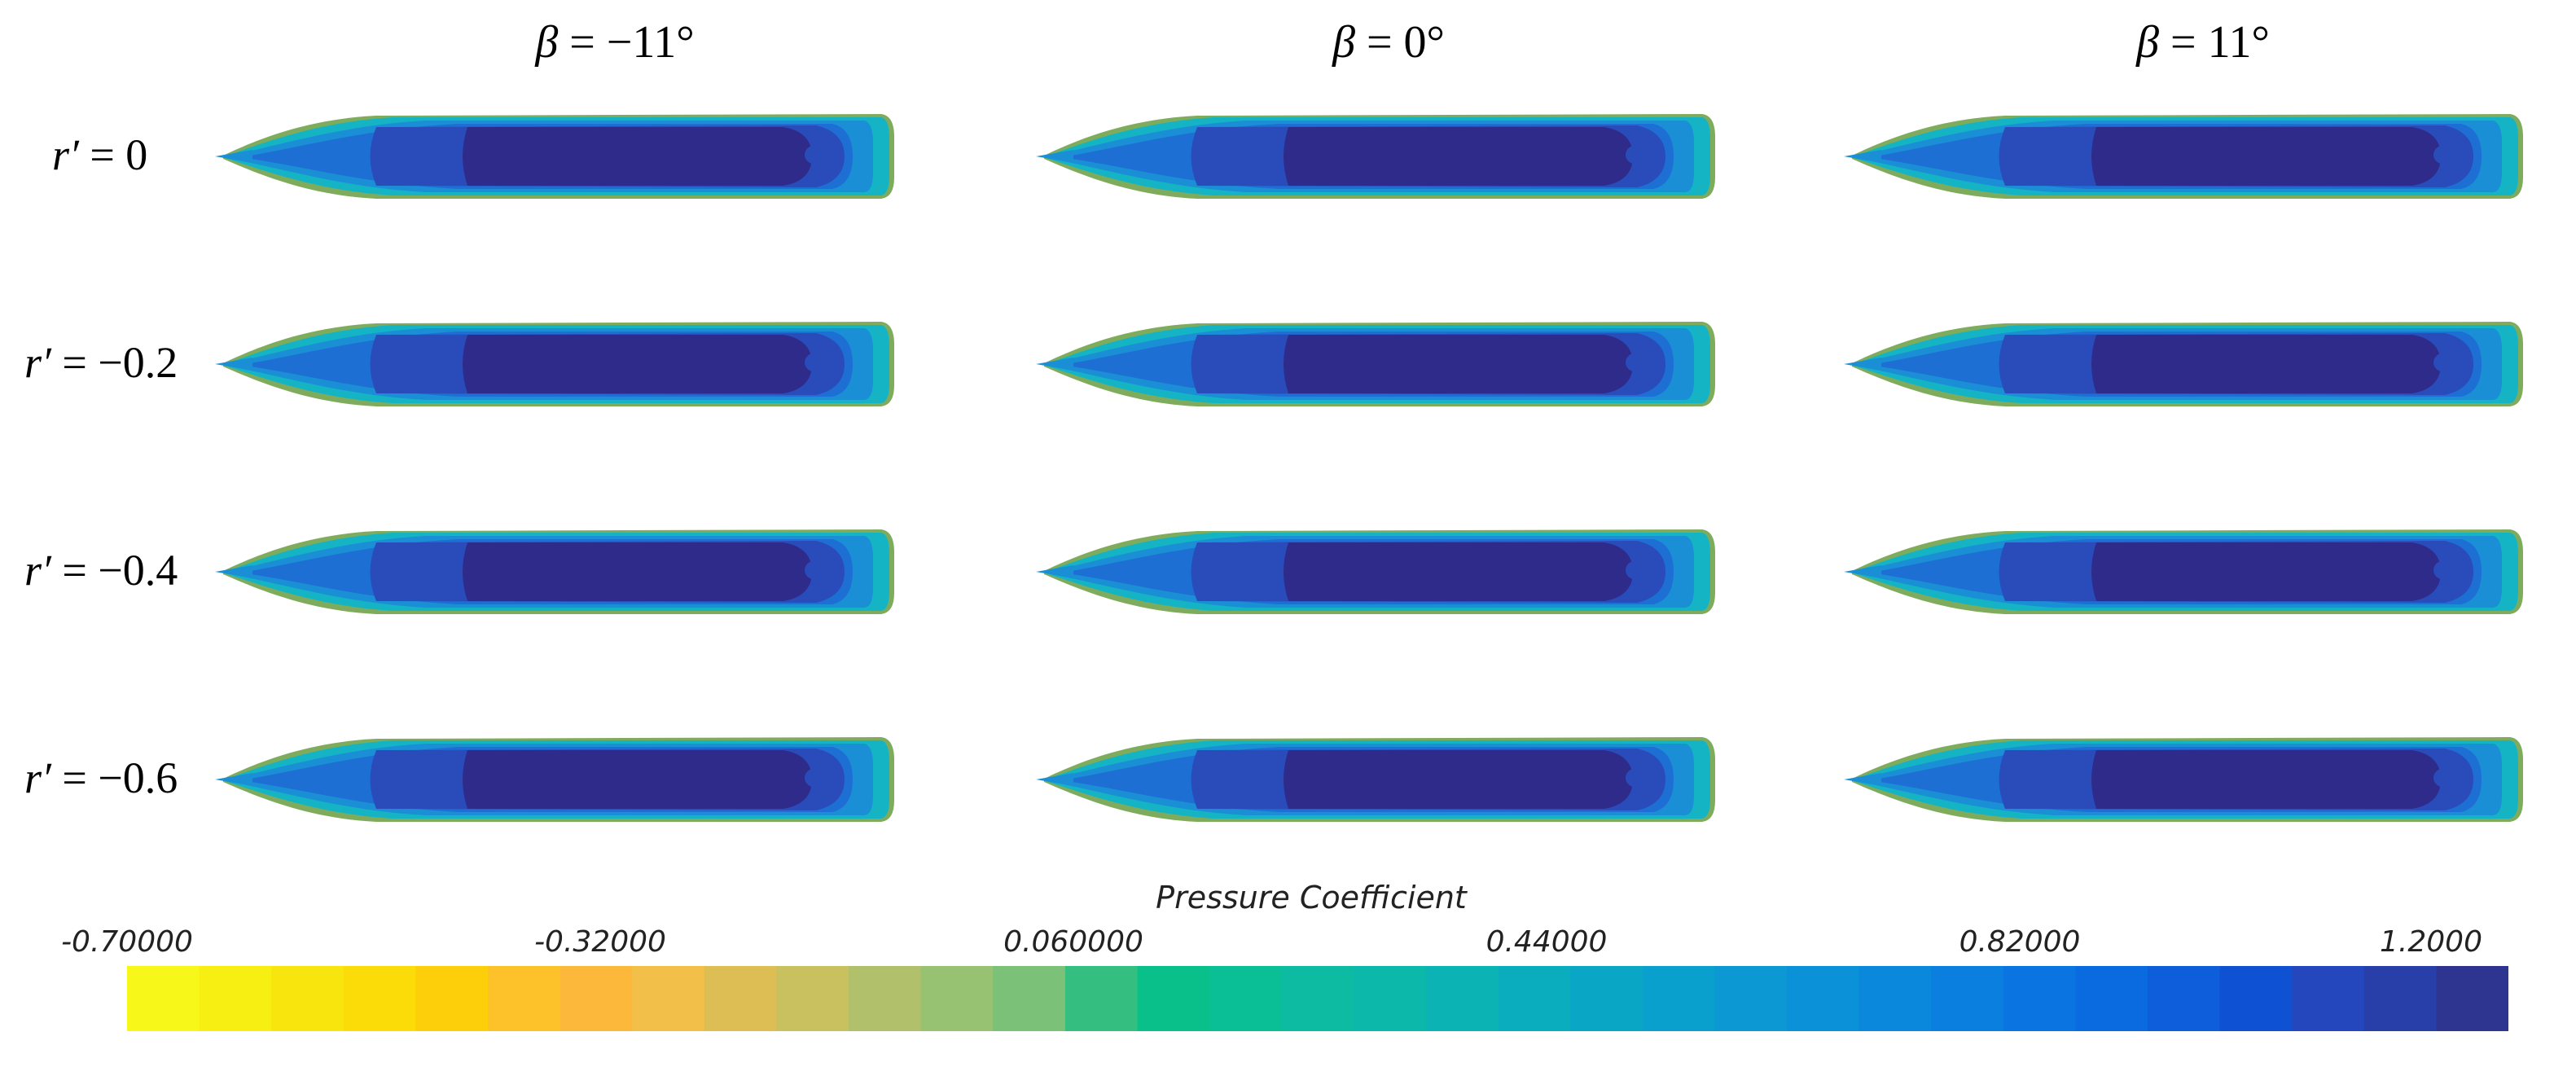 The image size is (2576, 1067). I want to click on row-label-r-neg0-4: r′ = −0.4, so click(101, 570).